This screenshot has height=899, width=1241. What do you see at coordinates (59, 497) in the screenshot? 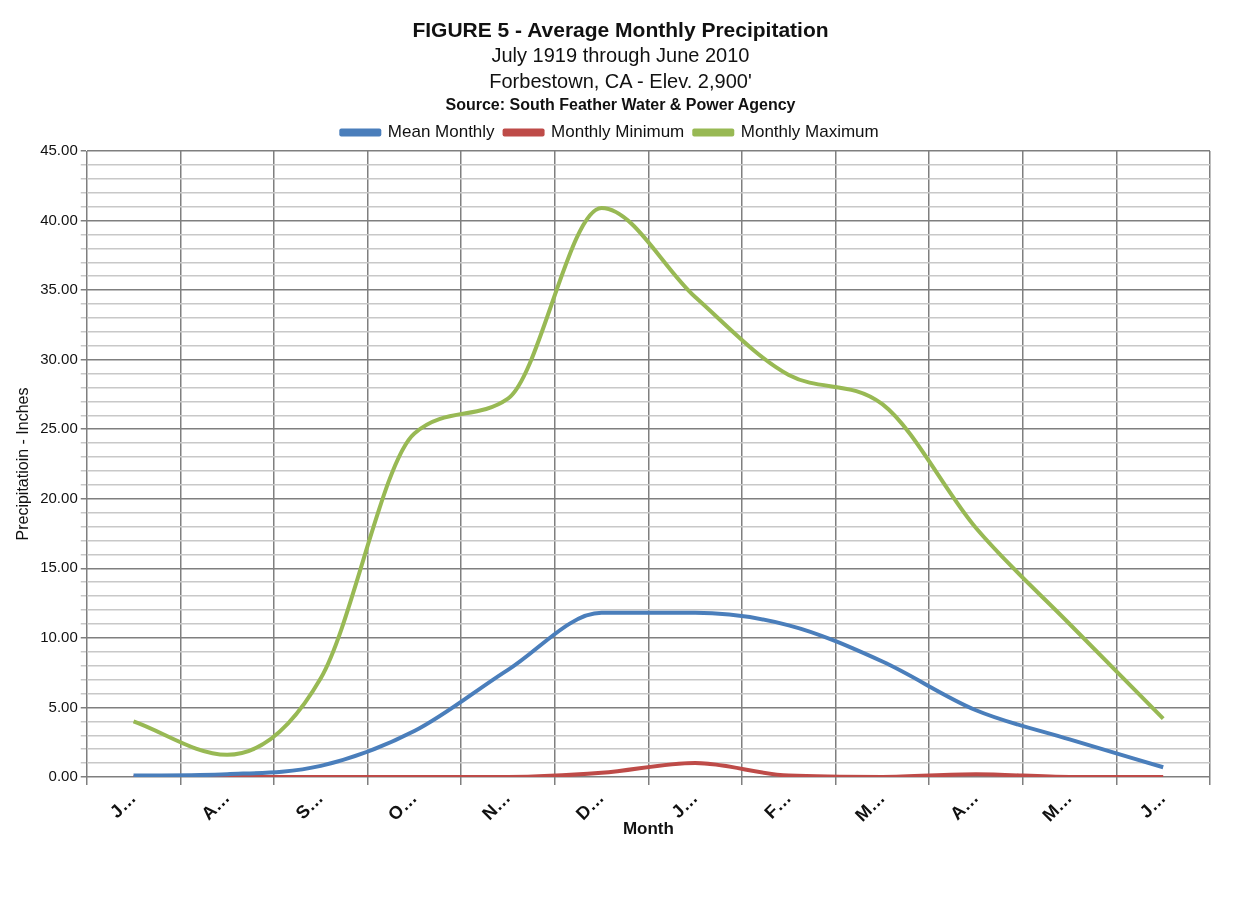
I see `y-tick-label: 20.00` at bounding box center [59, 497].